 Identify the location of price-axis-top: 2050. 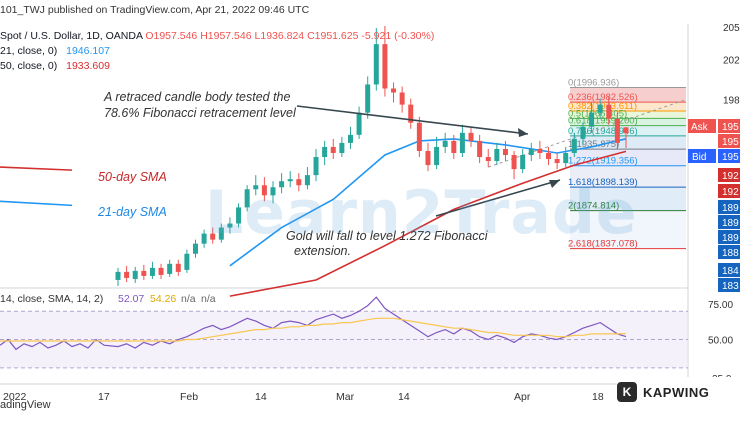
(731, 28).